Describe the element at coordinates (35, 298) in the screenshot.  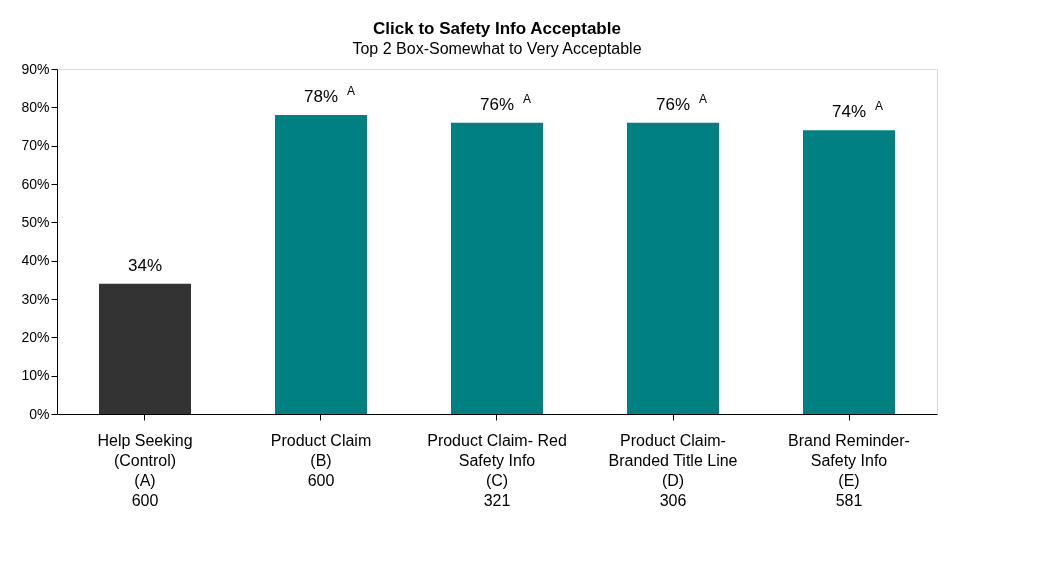
I see `y-tick-label: 30%` at that location.